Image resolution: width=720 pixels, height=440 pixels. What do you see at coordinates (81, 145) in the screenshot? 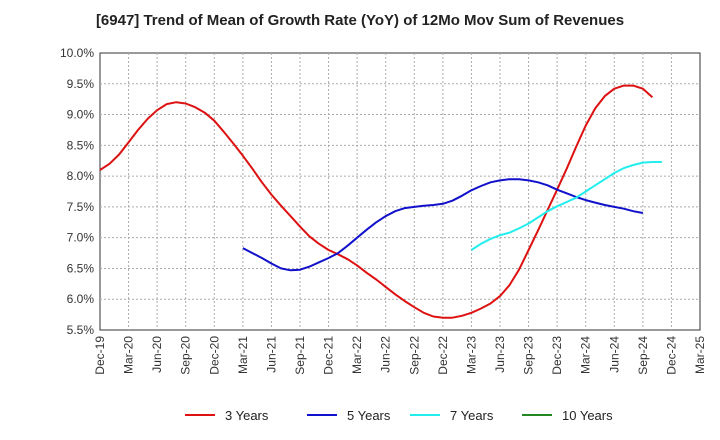
I see `y-tick-label: 8.5%` at bounding box center [81, 145].